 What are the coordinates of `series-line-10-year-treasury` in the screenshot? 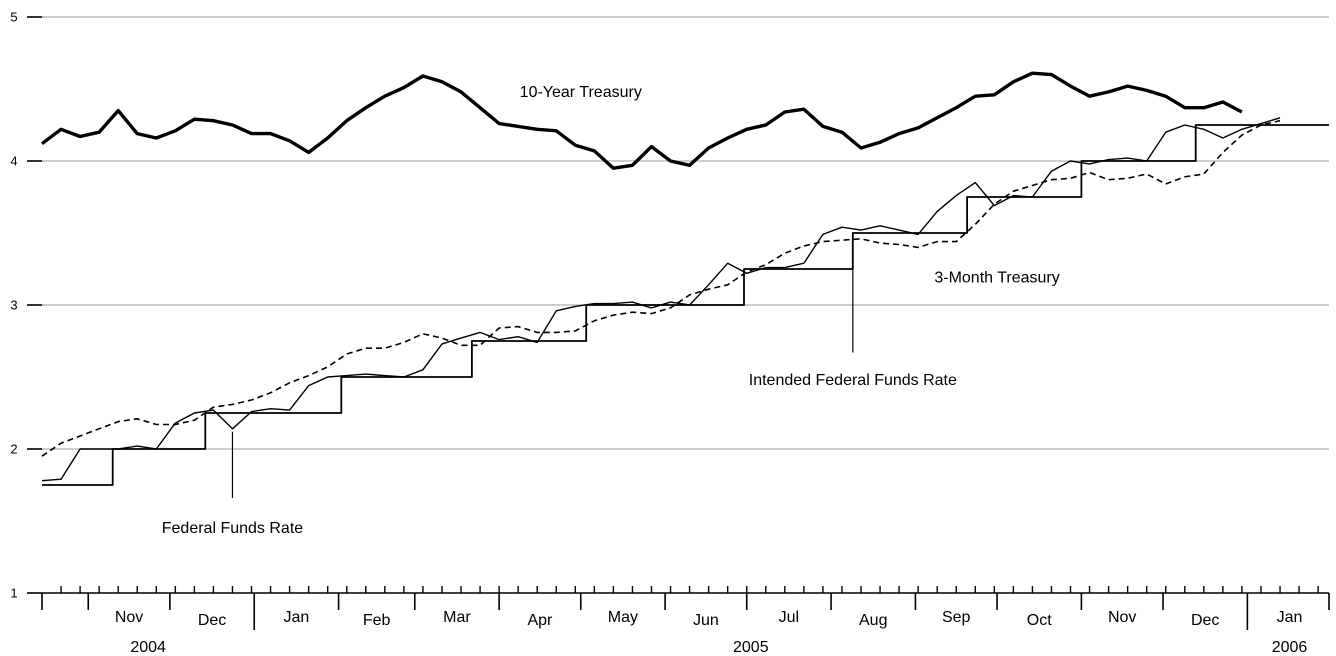 It's located at (641, 120).